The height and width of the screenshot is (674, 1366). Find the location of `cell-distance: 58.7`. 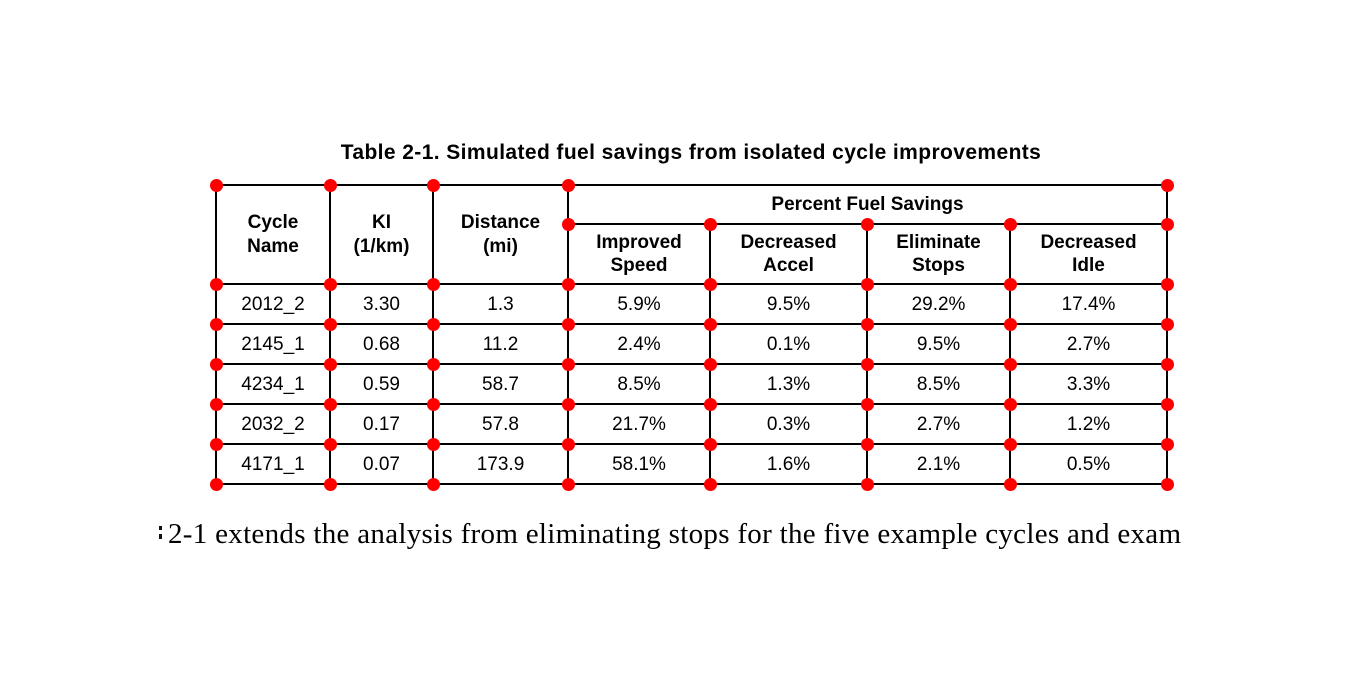

cell-distance: 58.7 is located at coordinates (500, 384).